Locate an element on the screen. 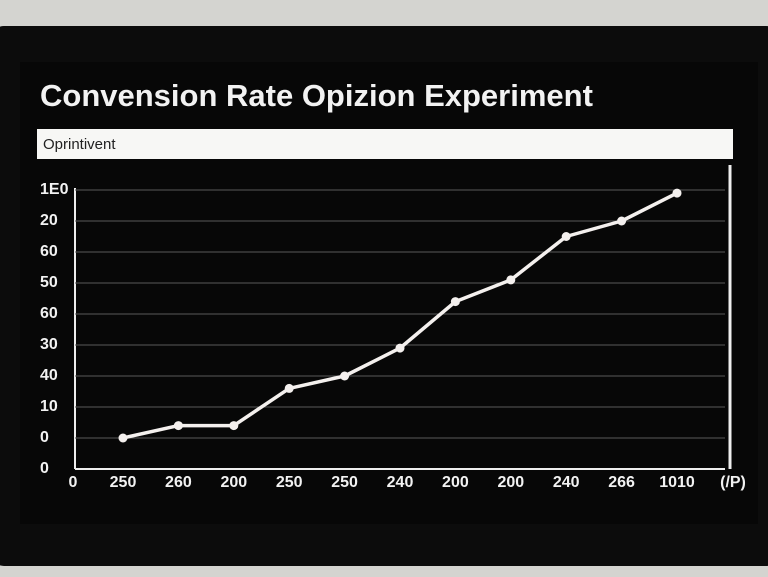  chart-subtitle: Oprintivent is located at coordinates (79, 144).